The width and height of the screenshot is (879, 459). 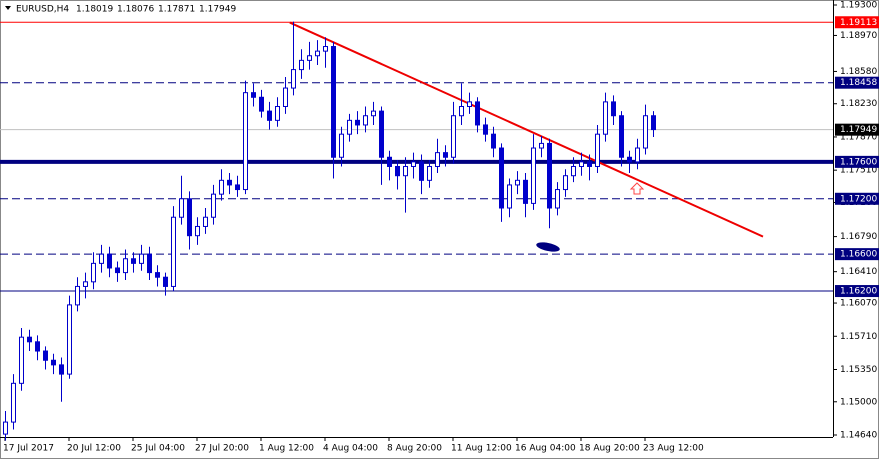 What do you see at coordinates (135, 10) in the screenshot?
I see `header-value: 1.18076` at bounding box center [135, 10].